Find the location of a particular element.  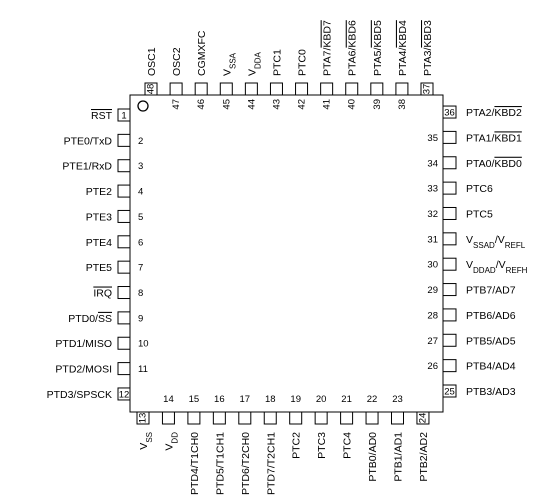

pin-label: PTC3 is located at coordinates (322, 445).